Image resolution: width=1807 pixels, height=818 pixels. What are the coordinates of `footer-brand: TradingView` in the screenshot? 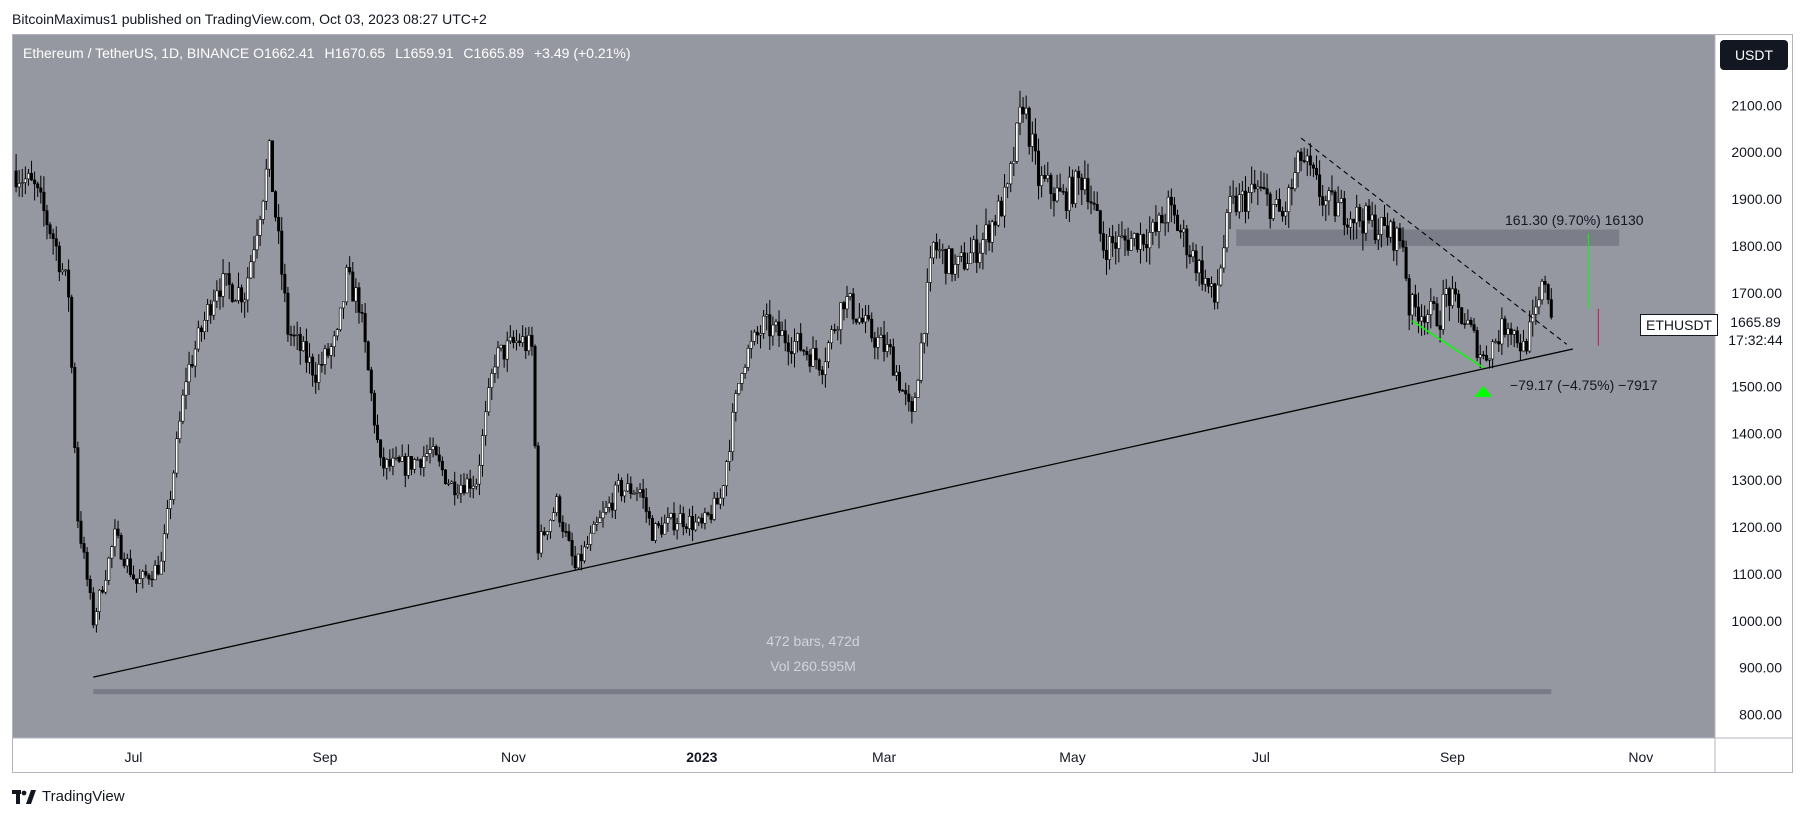 It's located at (68, 796).